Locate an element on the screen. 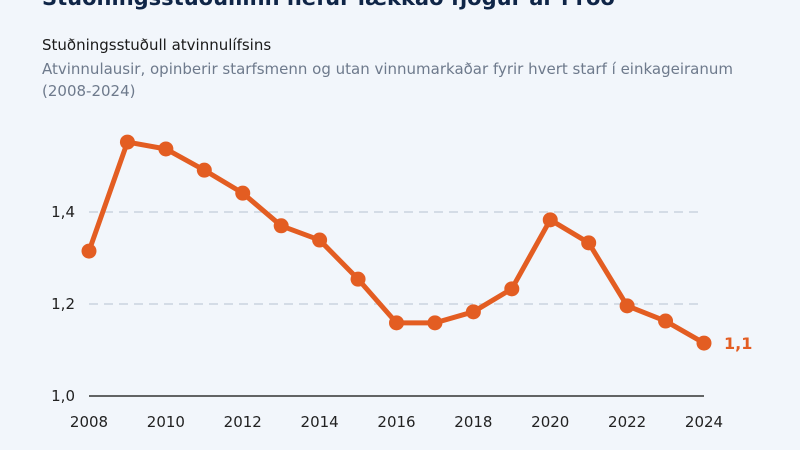 This screenshot has width=800, height=450. x-tick-label: 2012 is located at coordinates (243, 422).